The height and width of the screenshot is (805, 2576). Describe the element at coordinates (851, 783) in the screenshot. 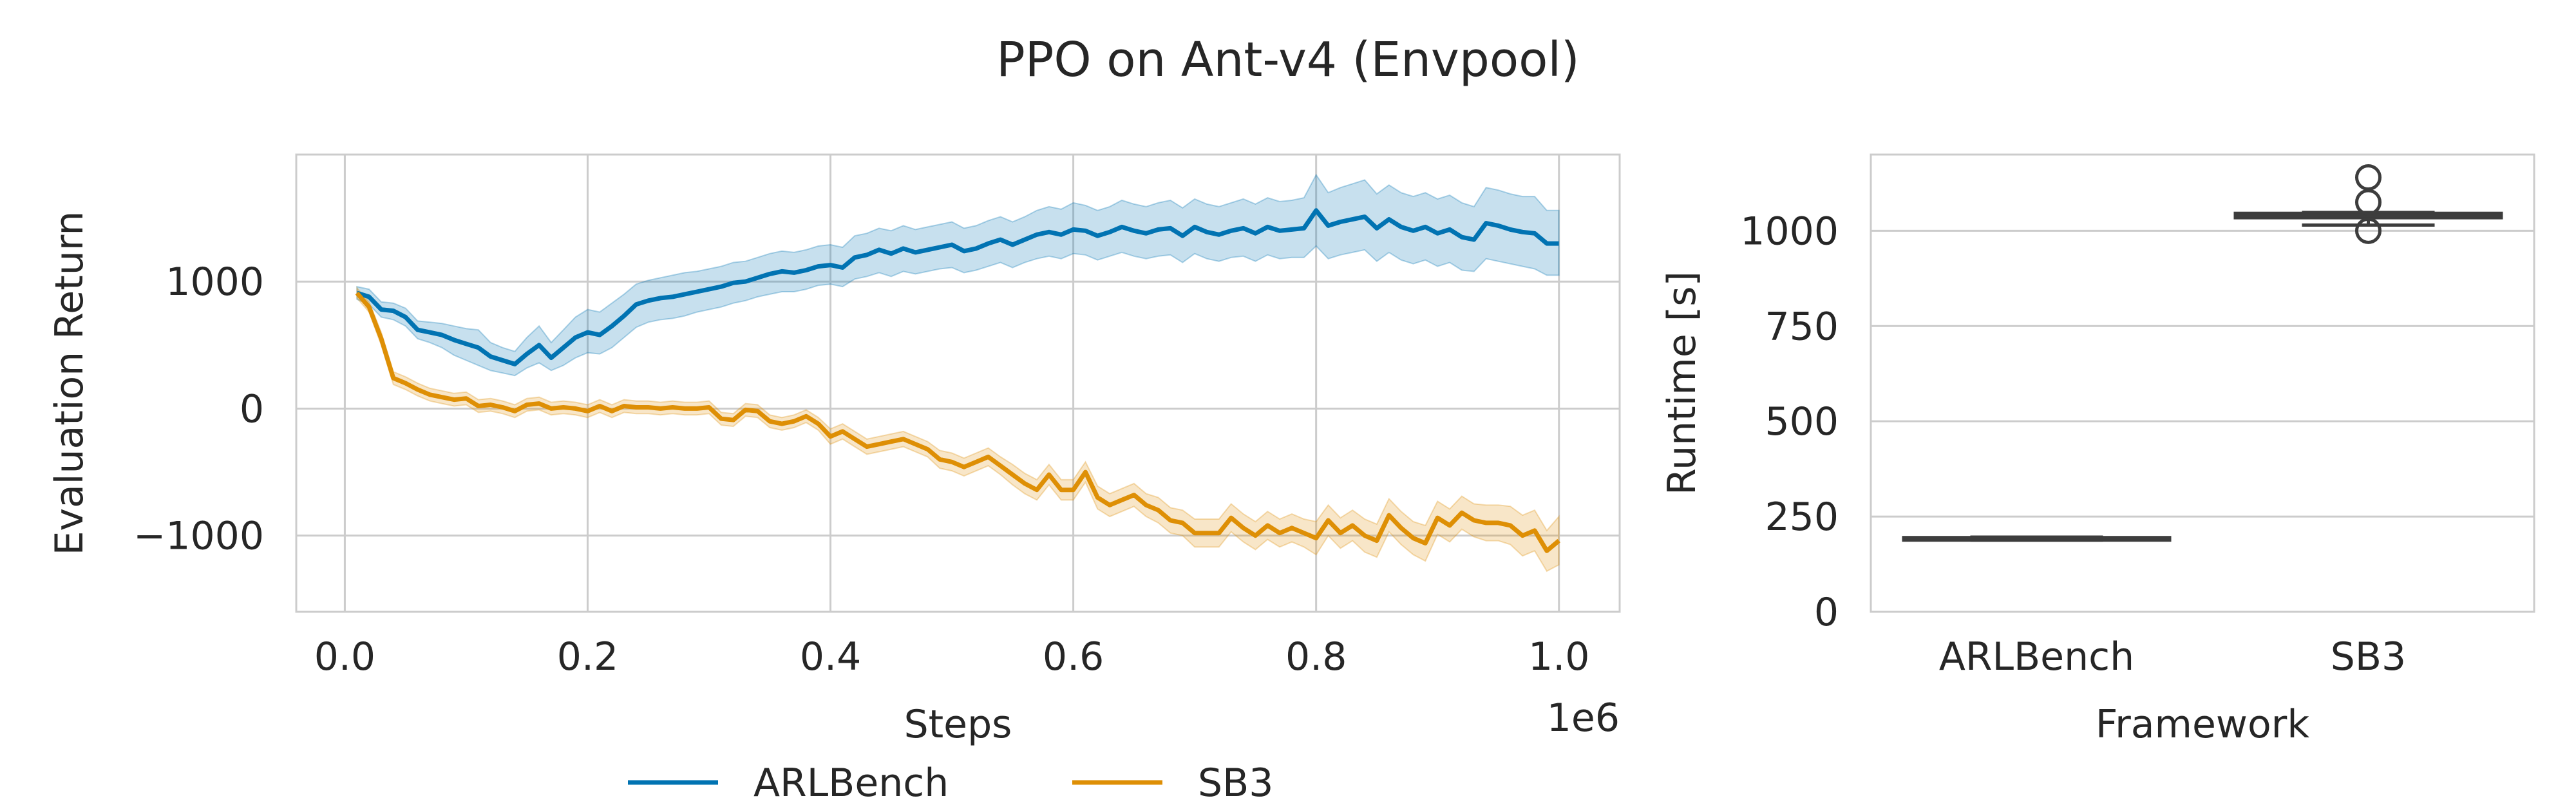

I see `legend-label-arlbench: ARLBench` at that location.